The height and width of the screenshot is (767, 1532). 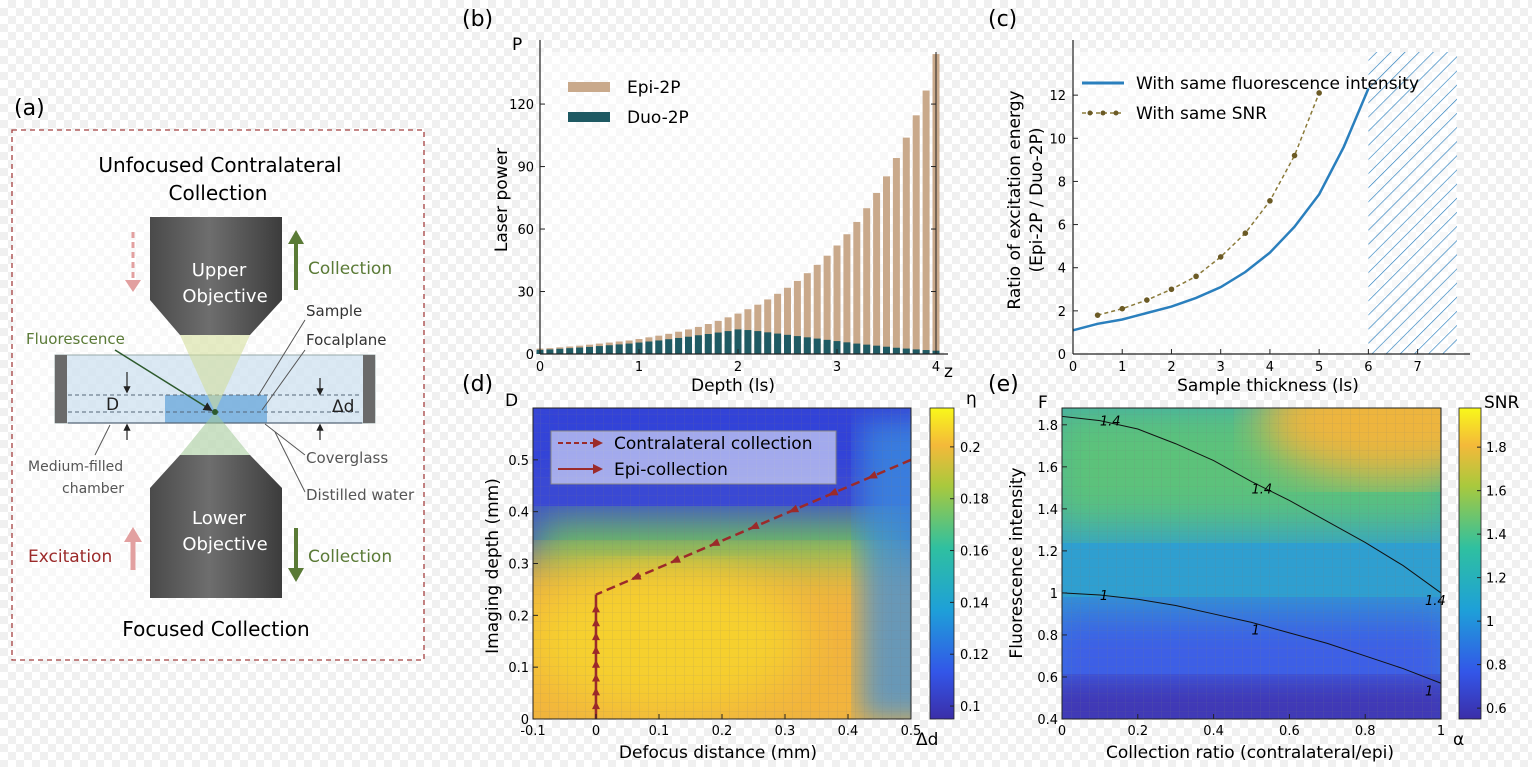 I want to click on collection-bottom-arrowhead, so click(x=296, y=575).